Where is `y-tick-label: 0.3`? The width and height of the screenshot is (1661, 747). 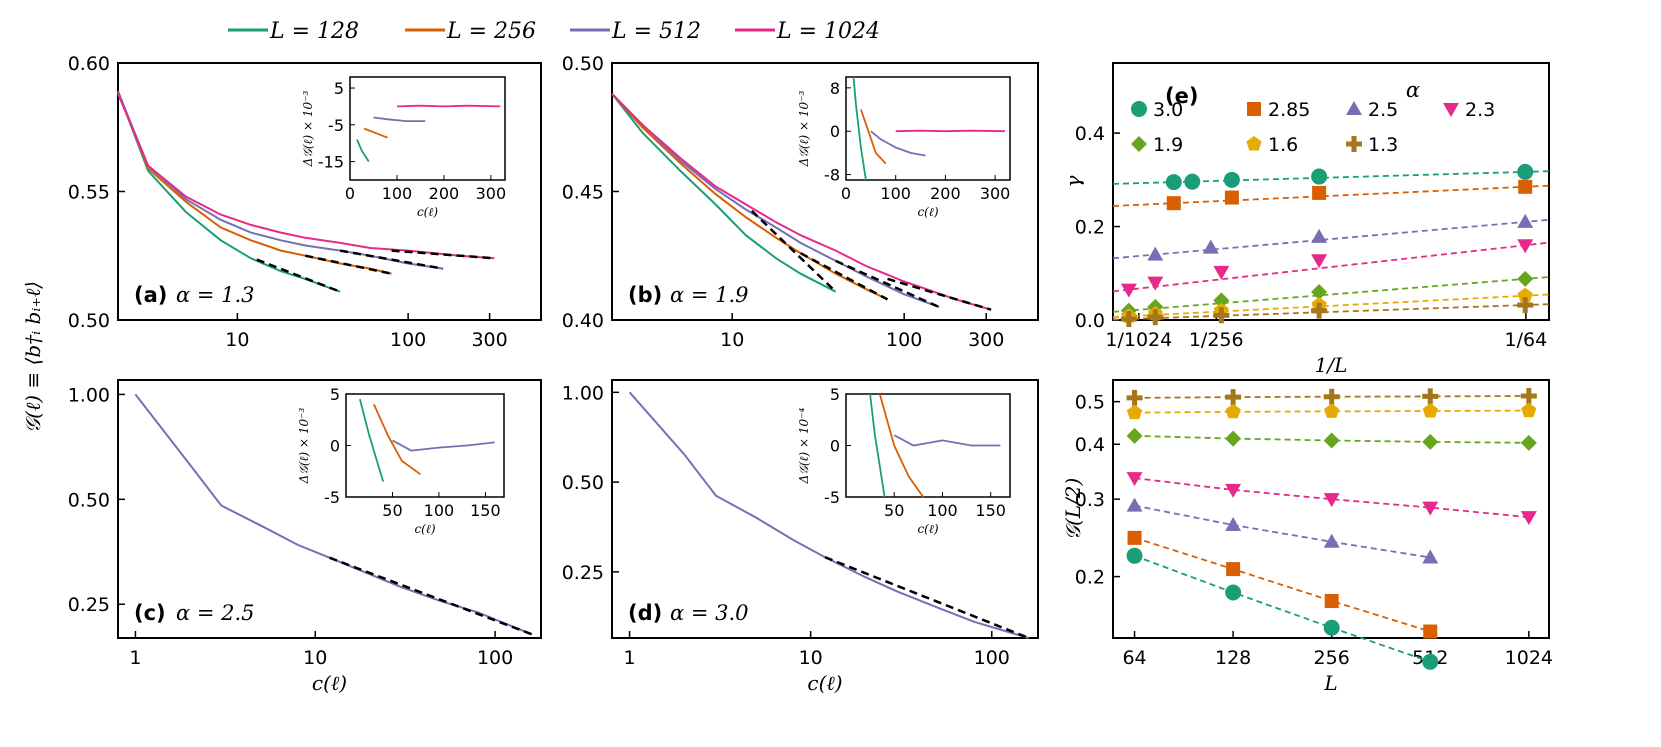 y-tick-label: 0.3 is located at coordinates (1090, 500).